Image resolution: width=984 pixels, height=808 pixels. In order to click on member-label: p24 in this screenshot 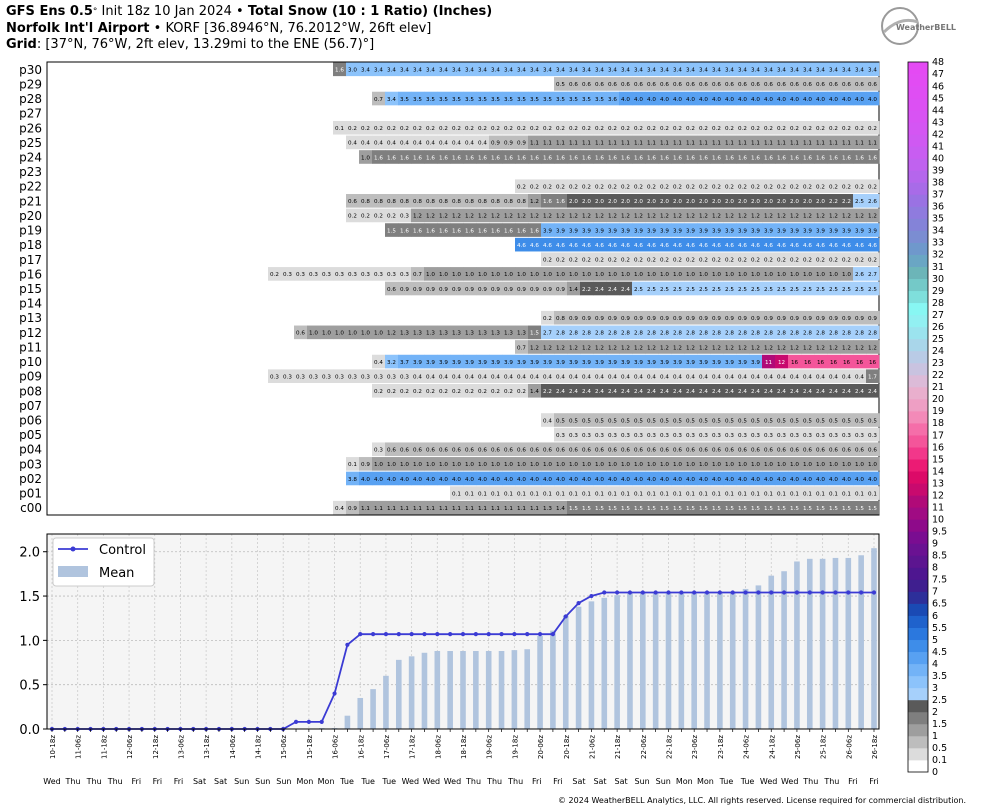, I will do `click(30, 157)`.